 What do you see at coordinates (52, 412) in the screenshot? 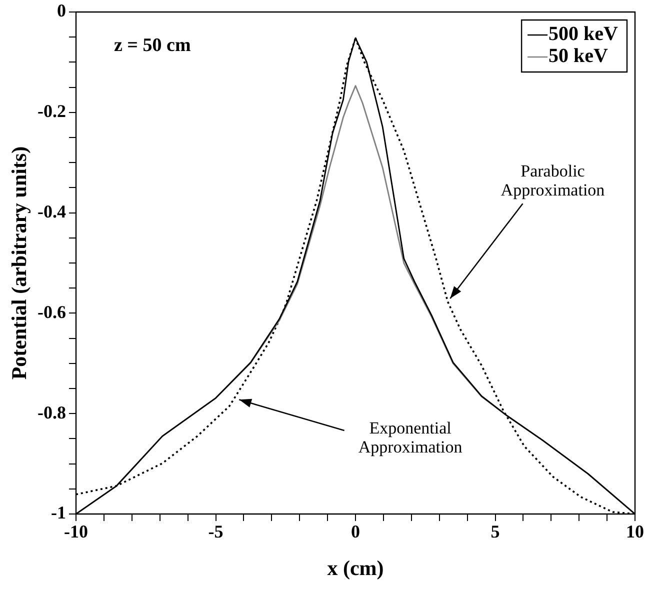
I see `y-tick-label: -0.8` at bounding box center [52, 412].